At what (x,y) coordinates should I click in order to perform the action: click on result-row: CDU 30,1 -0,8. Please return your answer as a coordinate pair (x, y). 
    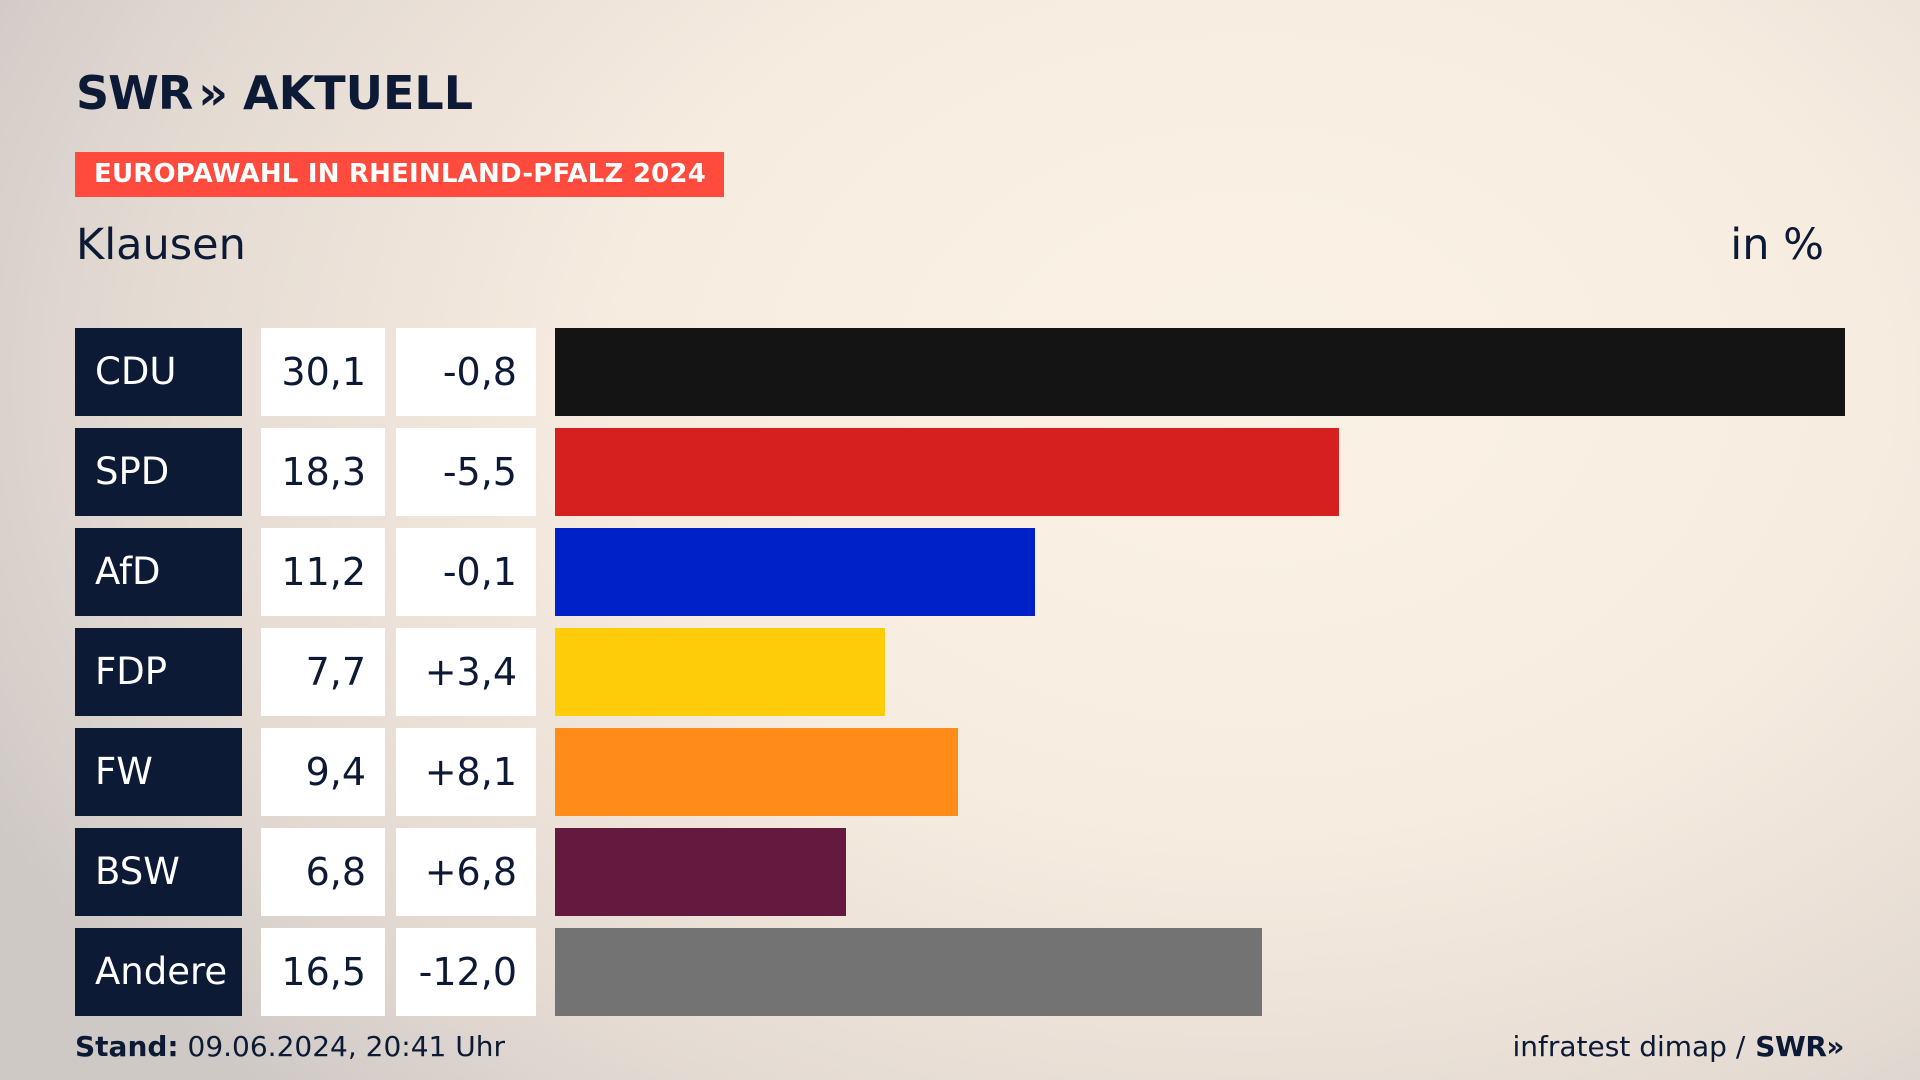
    Looking at the image, I should click on (960, 372).